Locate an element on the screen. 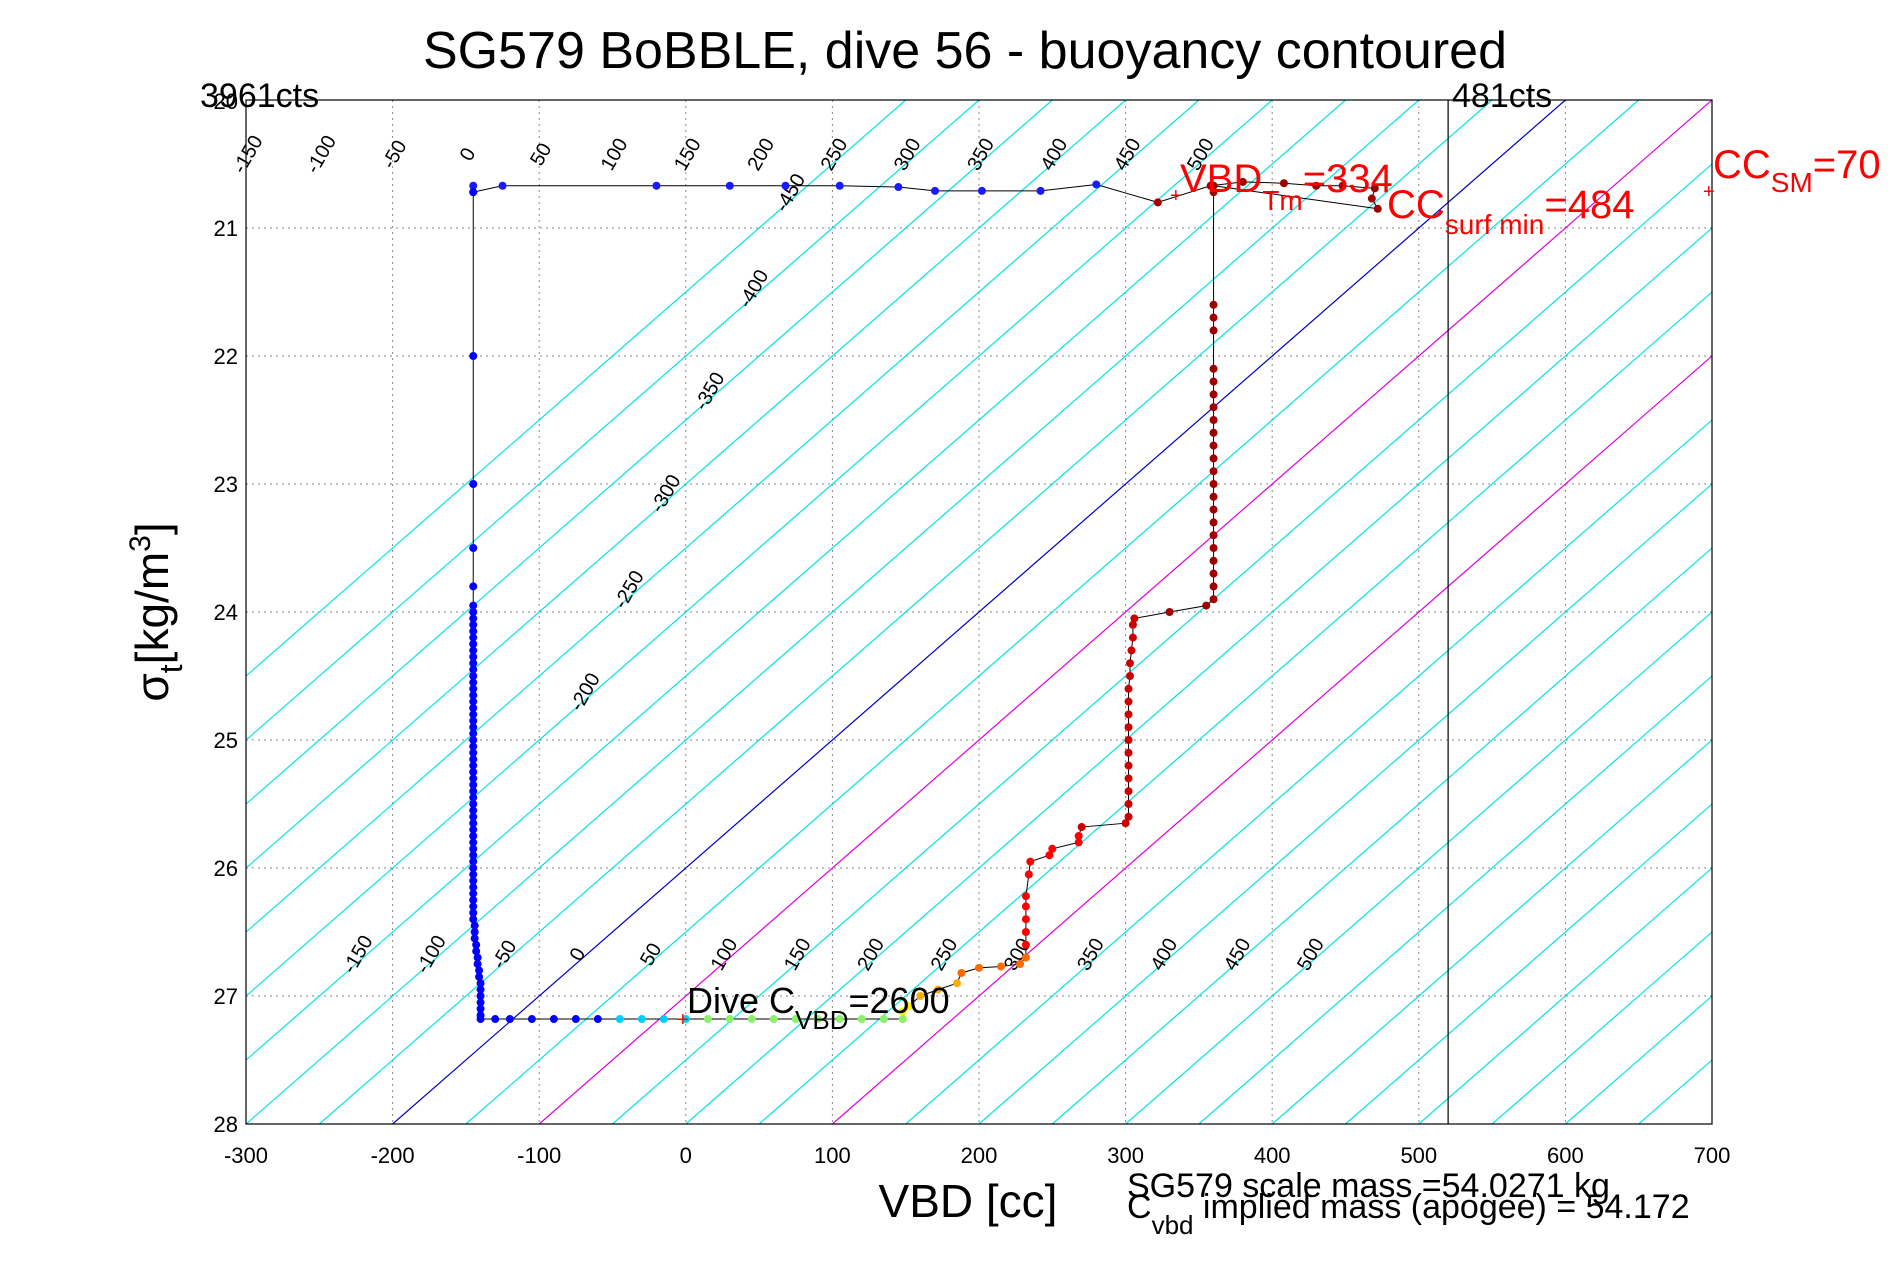 The height and width of the screenshot is (1262, 1891). x-tick-label: -200 is located at coordinates (393, 1155).